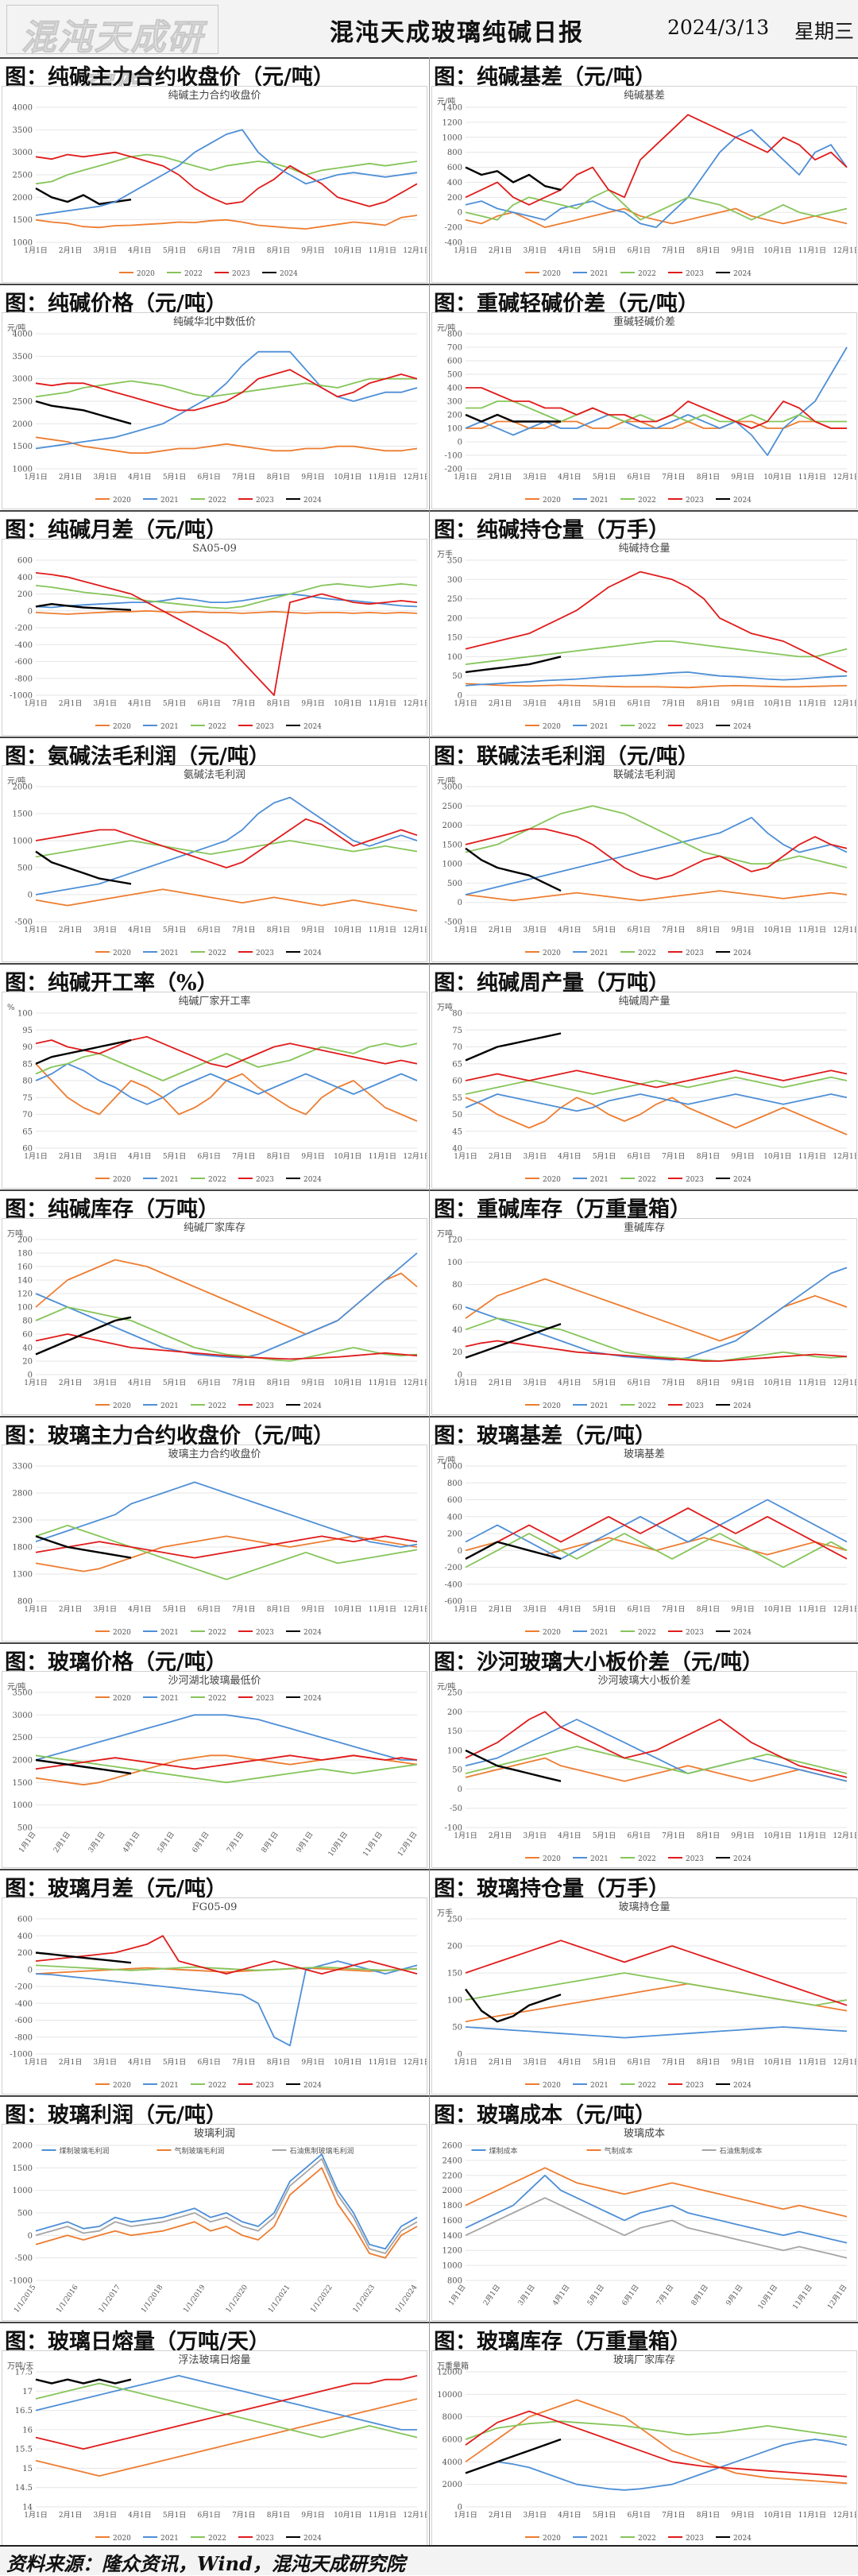  Describe the element at coordinates (116, 1662) in the screenshot. I see `chart-section-title: 图：玻璃价格（元/吨）` at that location.